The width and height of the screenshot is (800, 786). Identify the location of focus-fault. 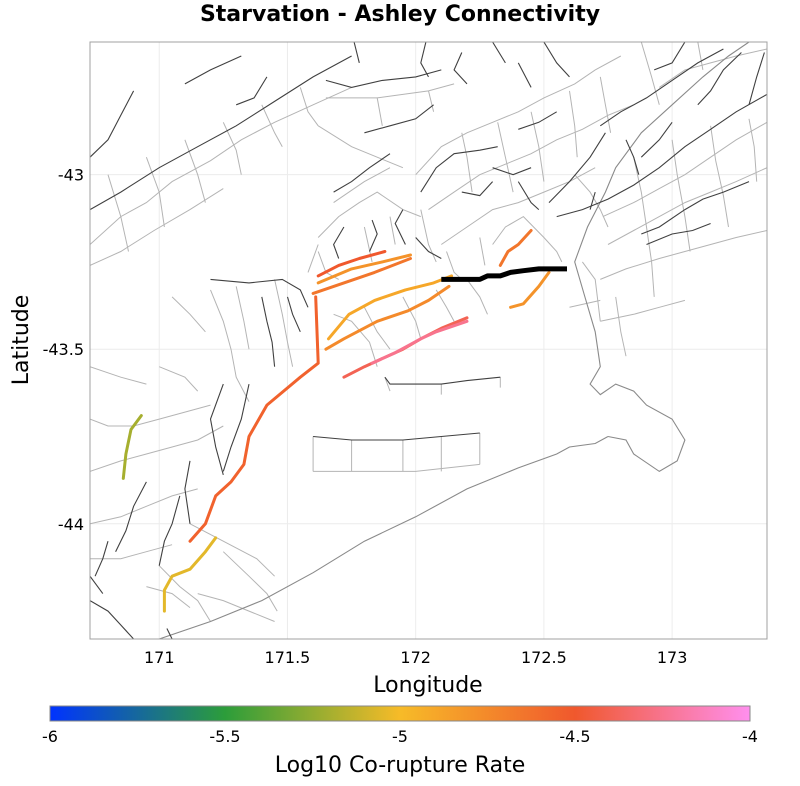
(504, 274).